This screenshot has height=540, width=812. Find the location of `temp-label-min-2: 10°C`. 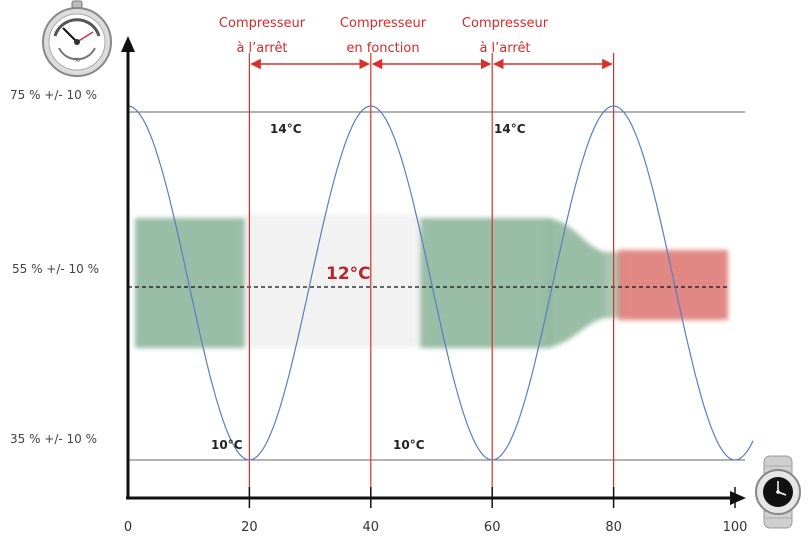

temp-label-min-2: 10°C is located at coordinates (409, 445).